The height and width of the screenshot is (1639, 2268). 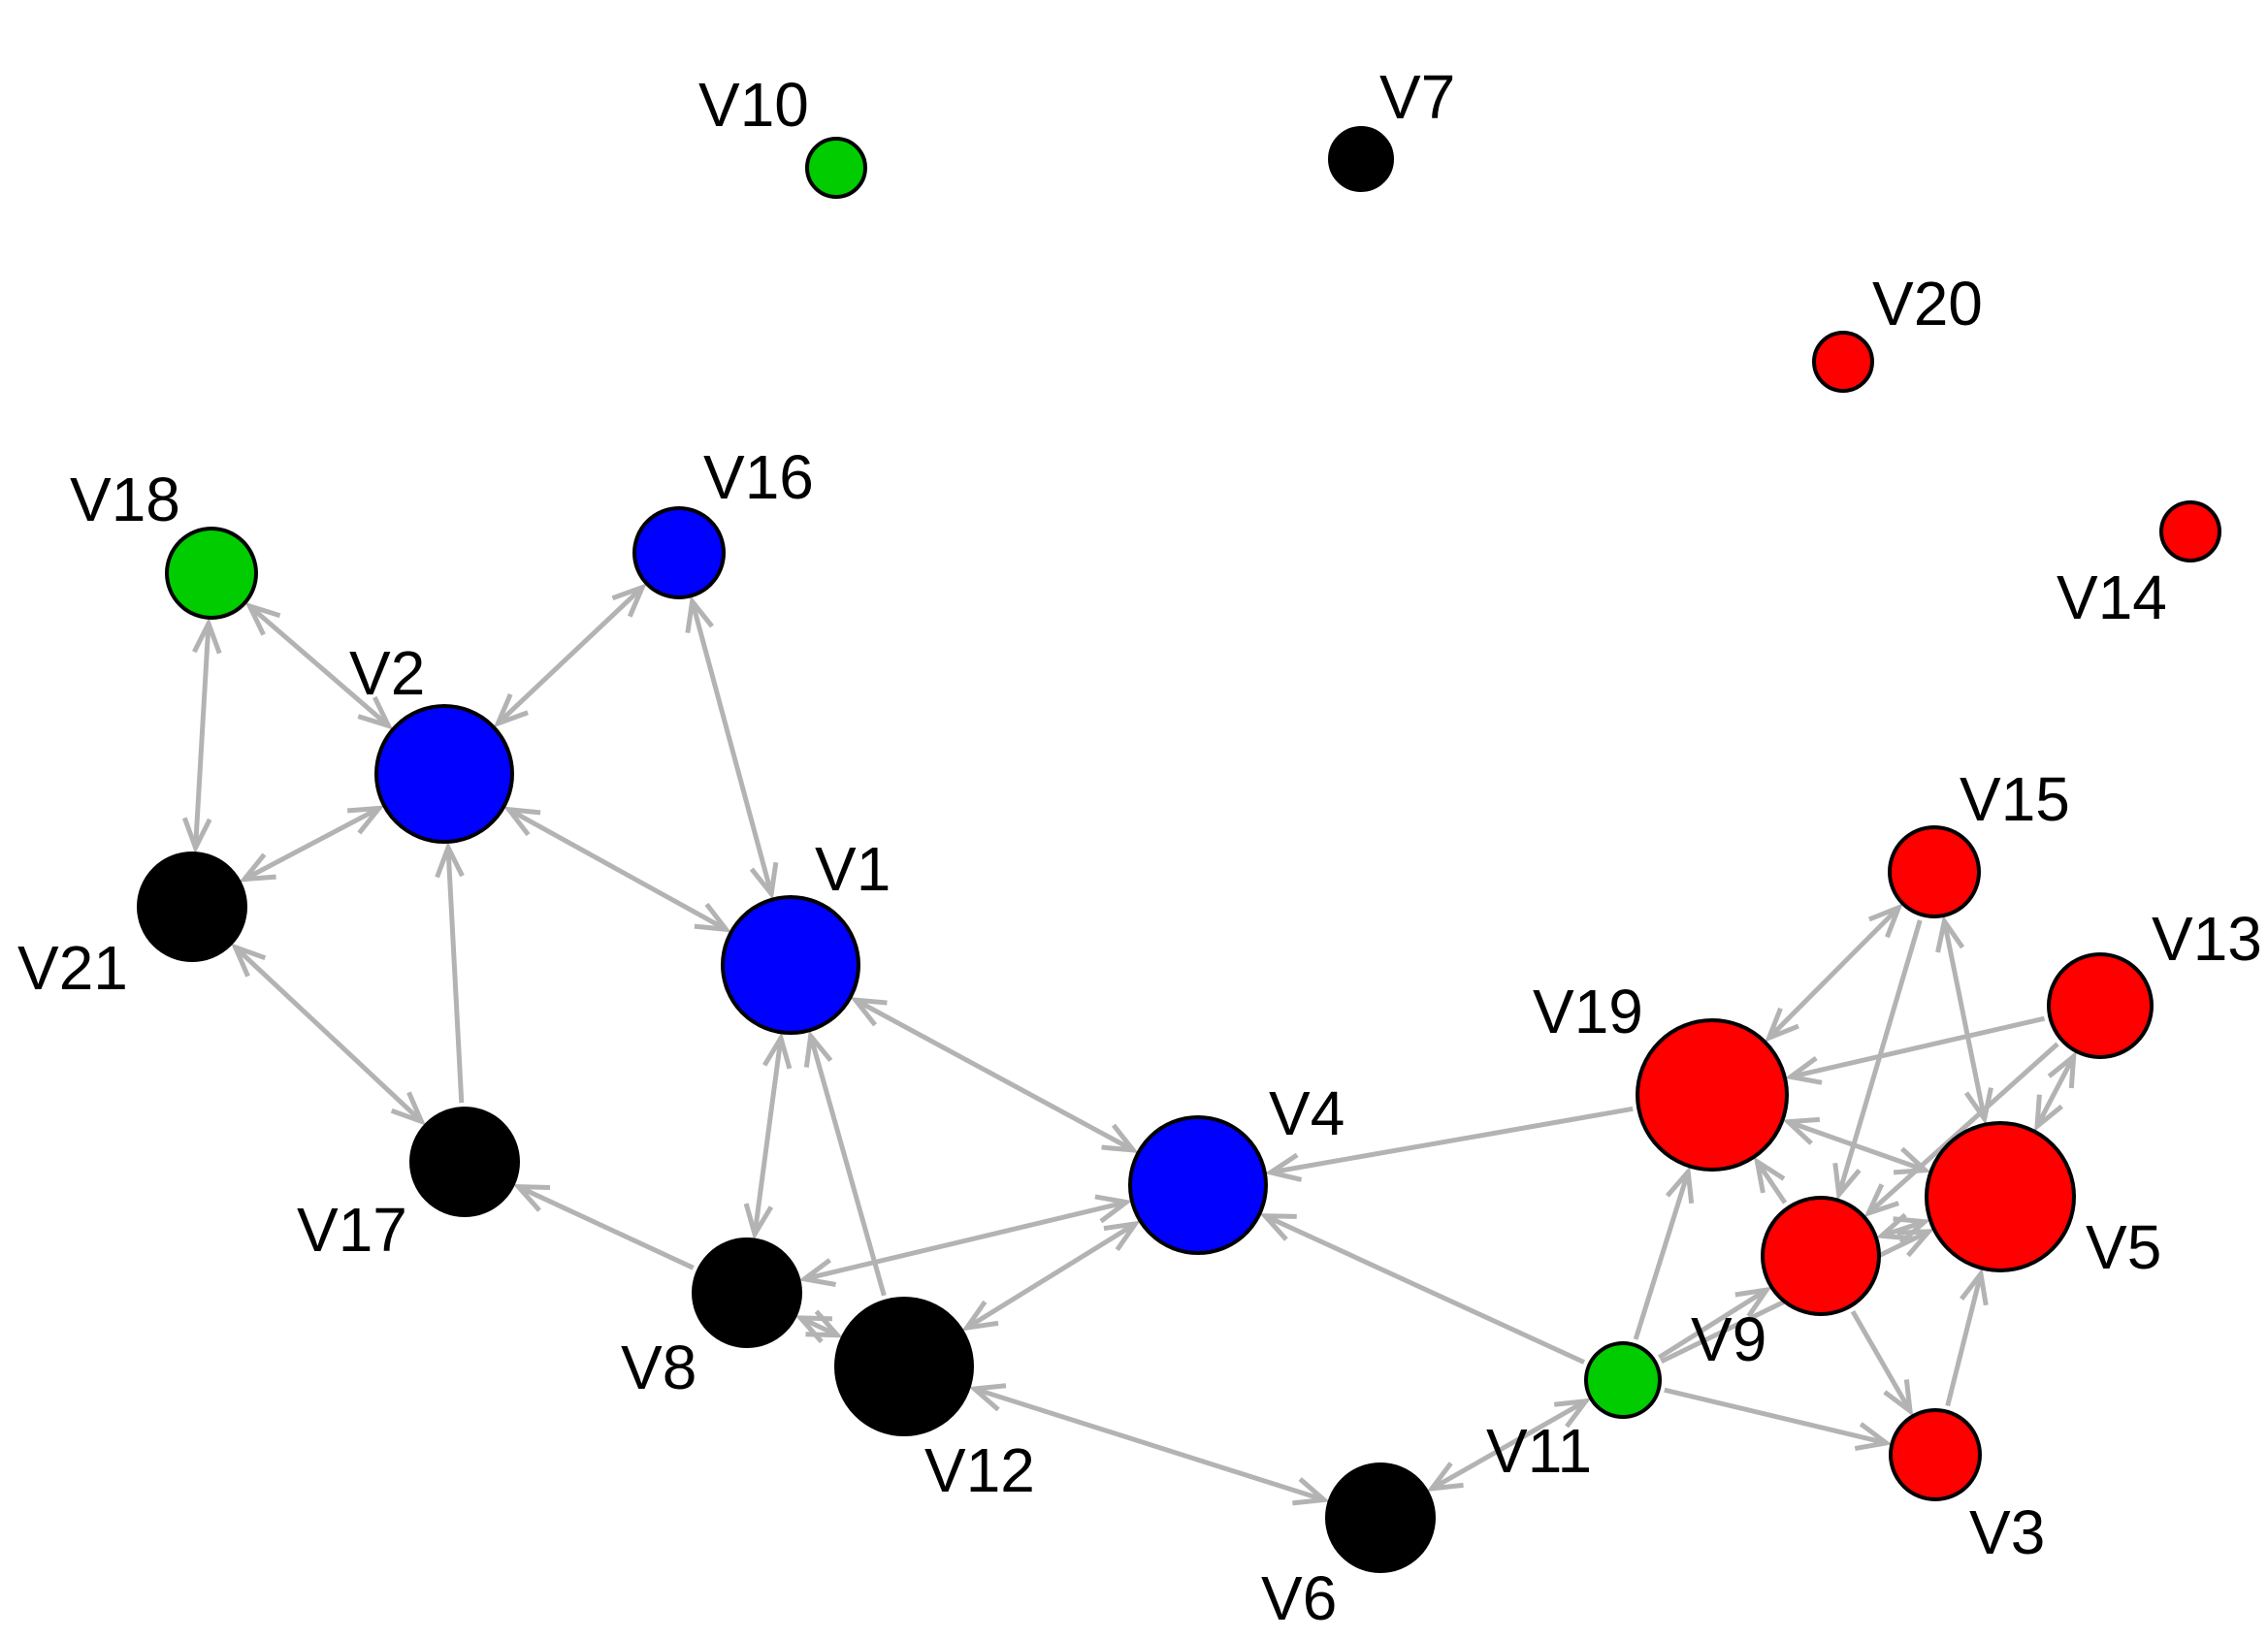 What do you see at coordinates (1712, 1095) in the screenshot?
I see `node-v19` at bounding box center [1712, 1095].